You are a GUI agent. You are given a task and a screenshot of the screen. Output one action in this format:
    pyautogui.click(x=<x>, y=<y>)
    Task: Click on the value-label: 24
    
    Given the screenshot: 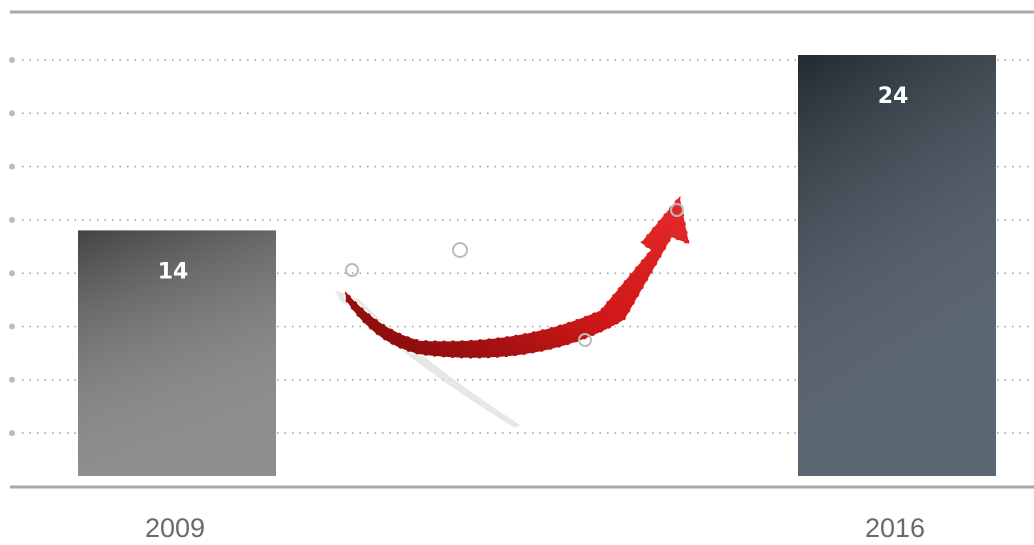 What is the action you would take?
    pyautogui.click(x=893, y=96)
    